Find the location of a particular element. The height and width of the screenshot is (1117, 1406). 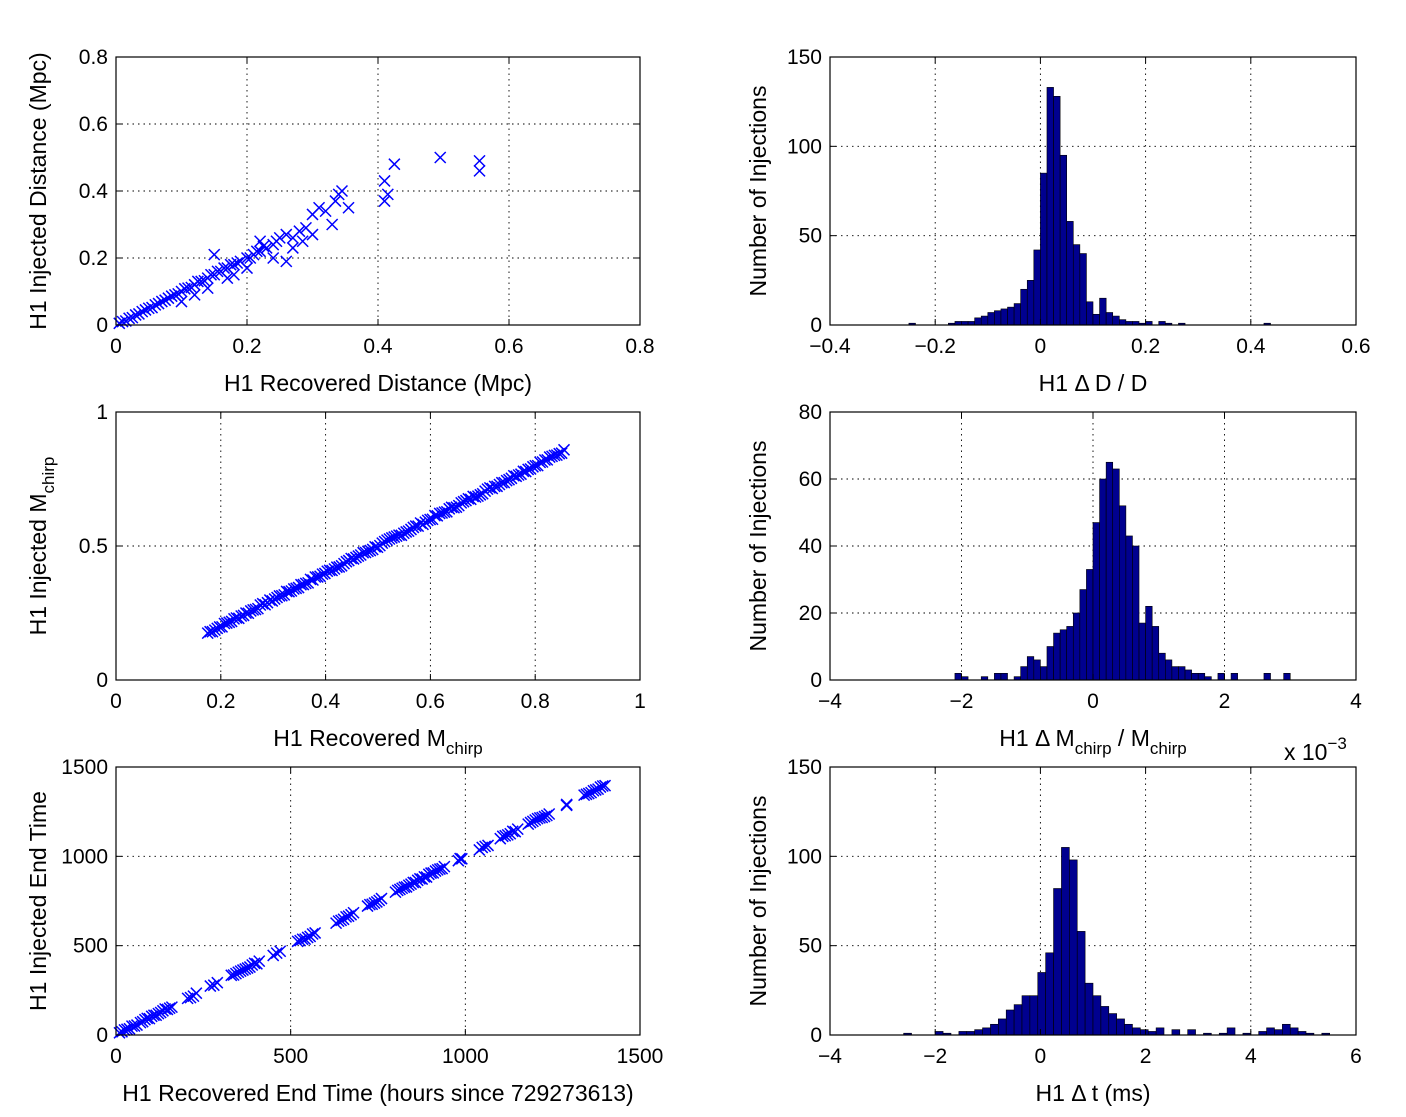

y-tick-label: 60 is located at coordinates (810, 479).